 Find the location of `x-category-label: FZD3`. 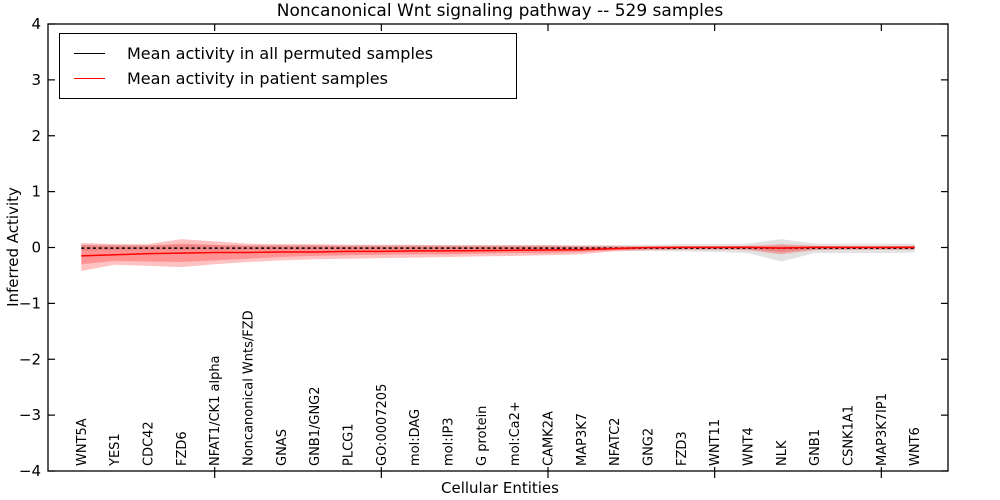

x-category-label: FZD3 is located at coordinates (682, 448).